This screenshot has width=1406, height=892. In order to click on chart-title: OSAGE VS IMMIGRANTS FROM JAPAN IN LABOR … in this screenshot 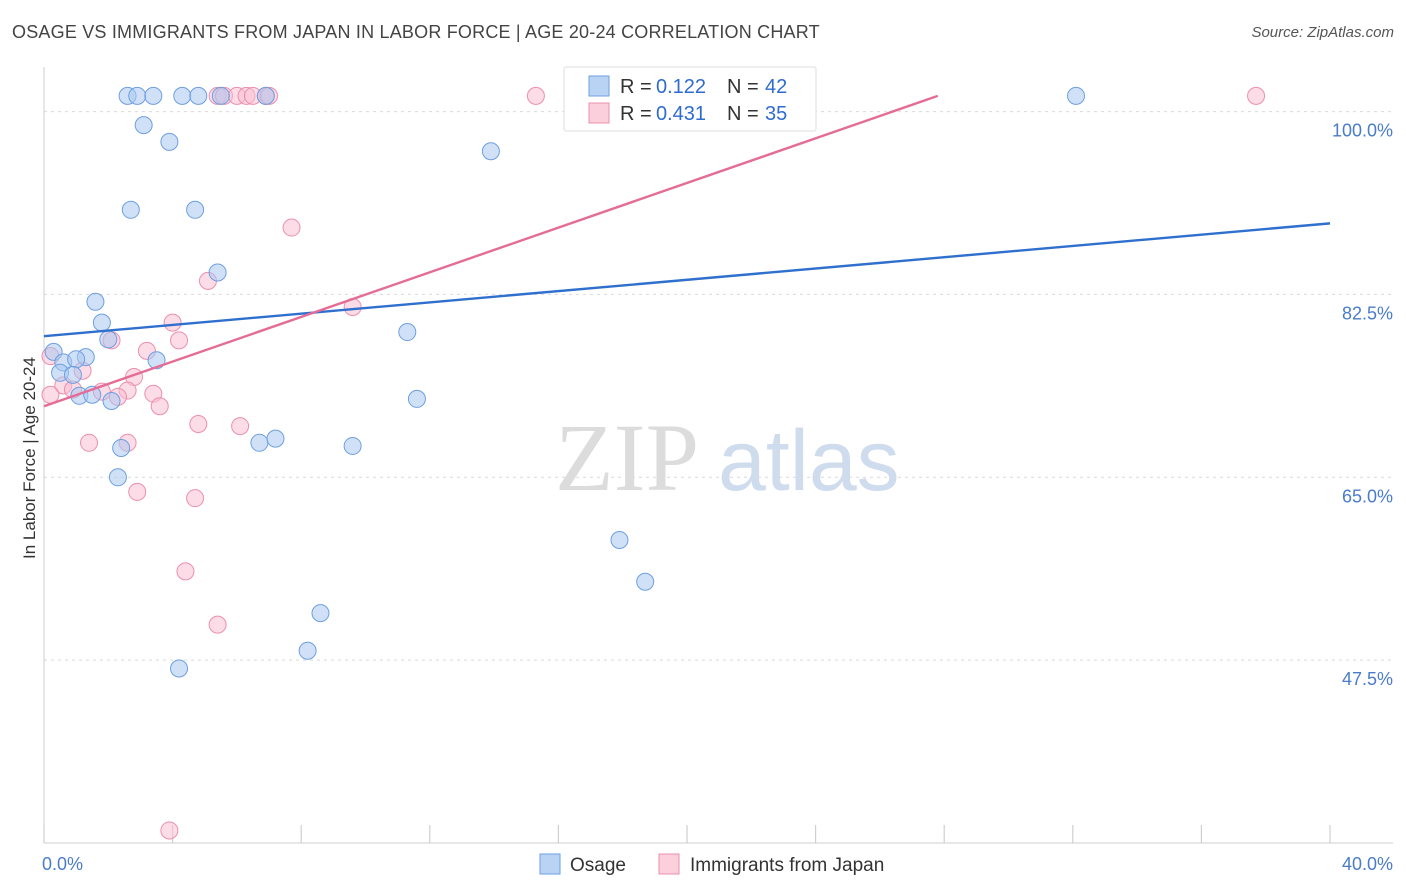, I will do `click(416, 32)`.